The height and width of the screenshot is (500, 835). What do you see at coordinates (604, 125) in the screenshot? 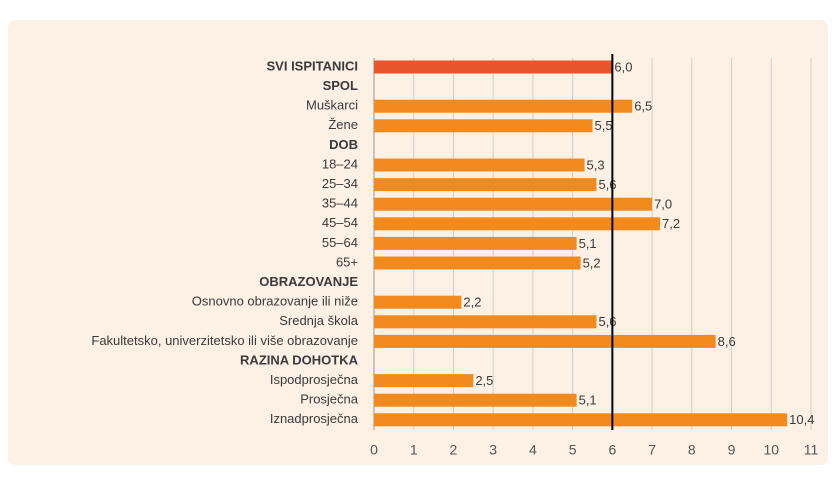
I see `value-label: 5,5` at bounding box center [604, 125].